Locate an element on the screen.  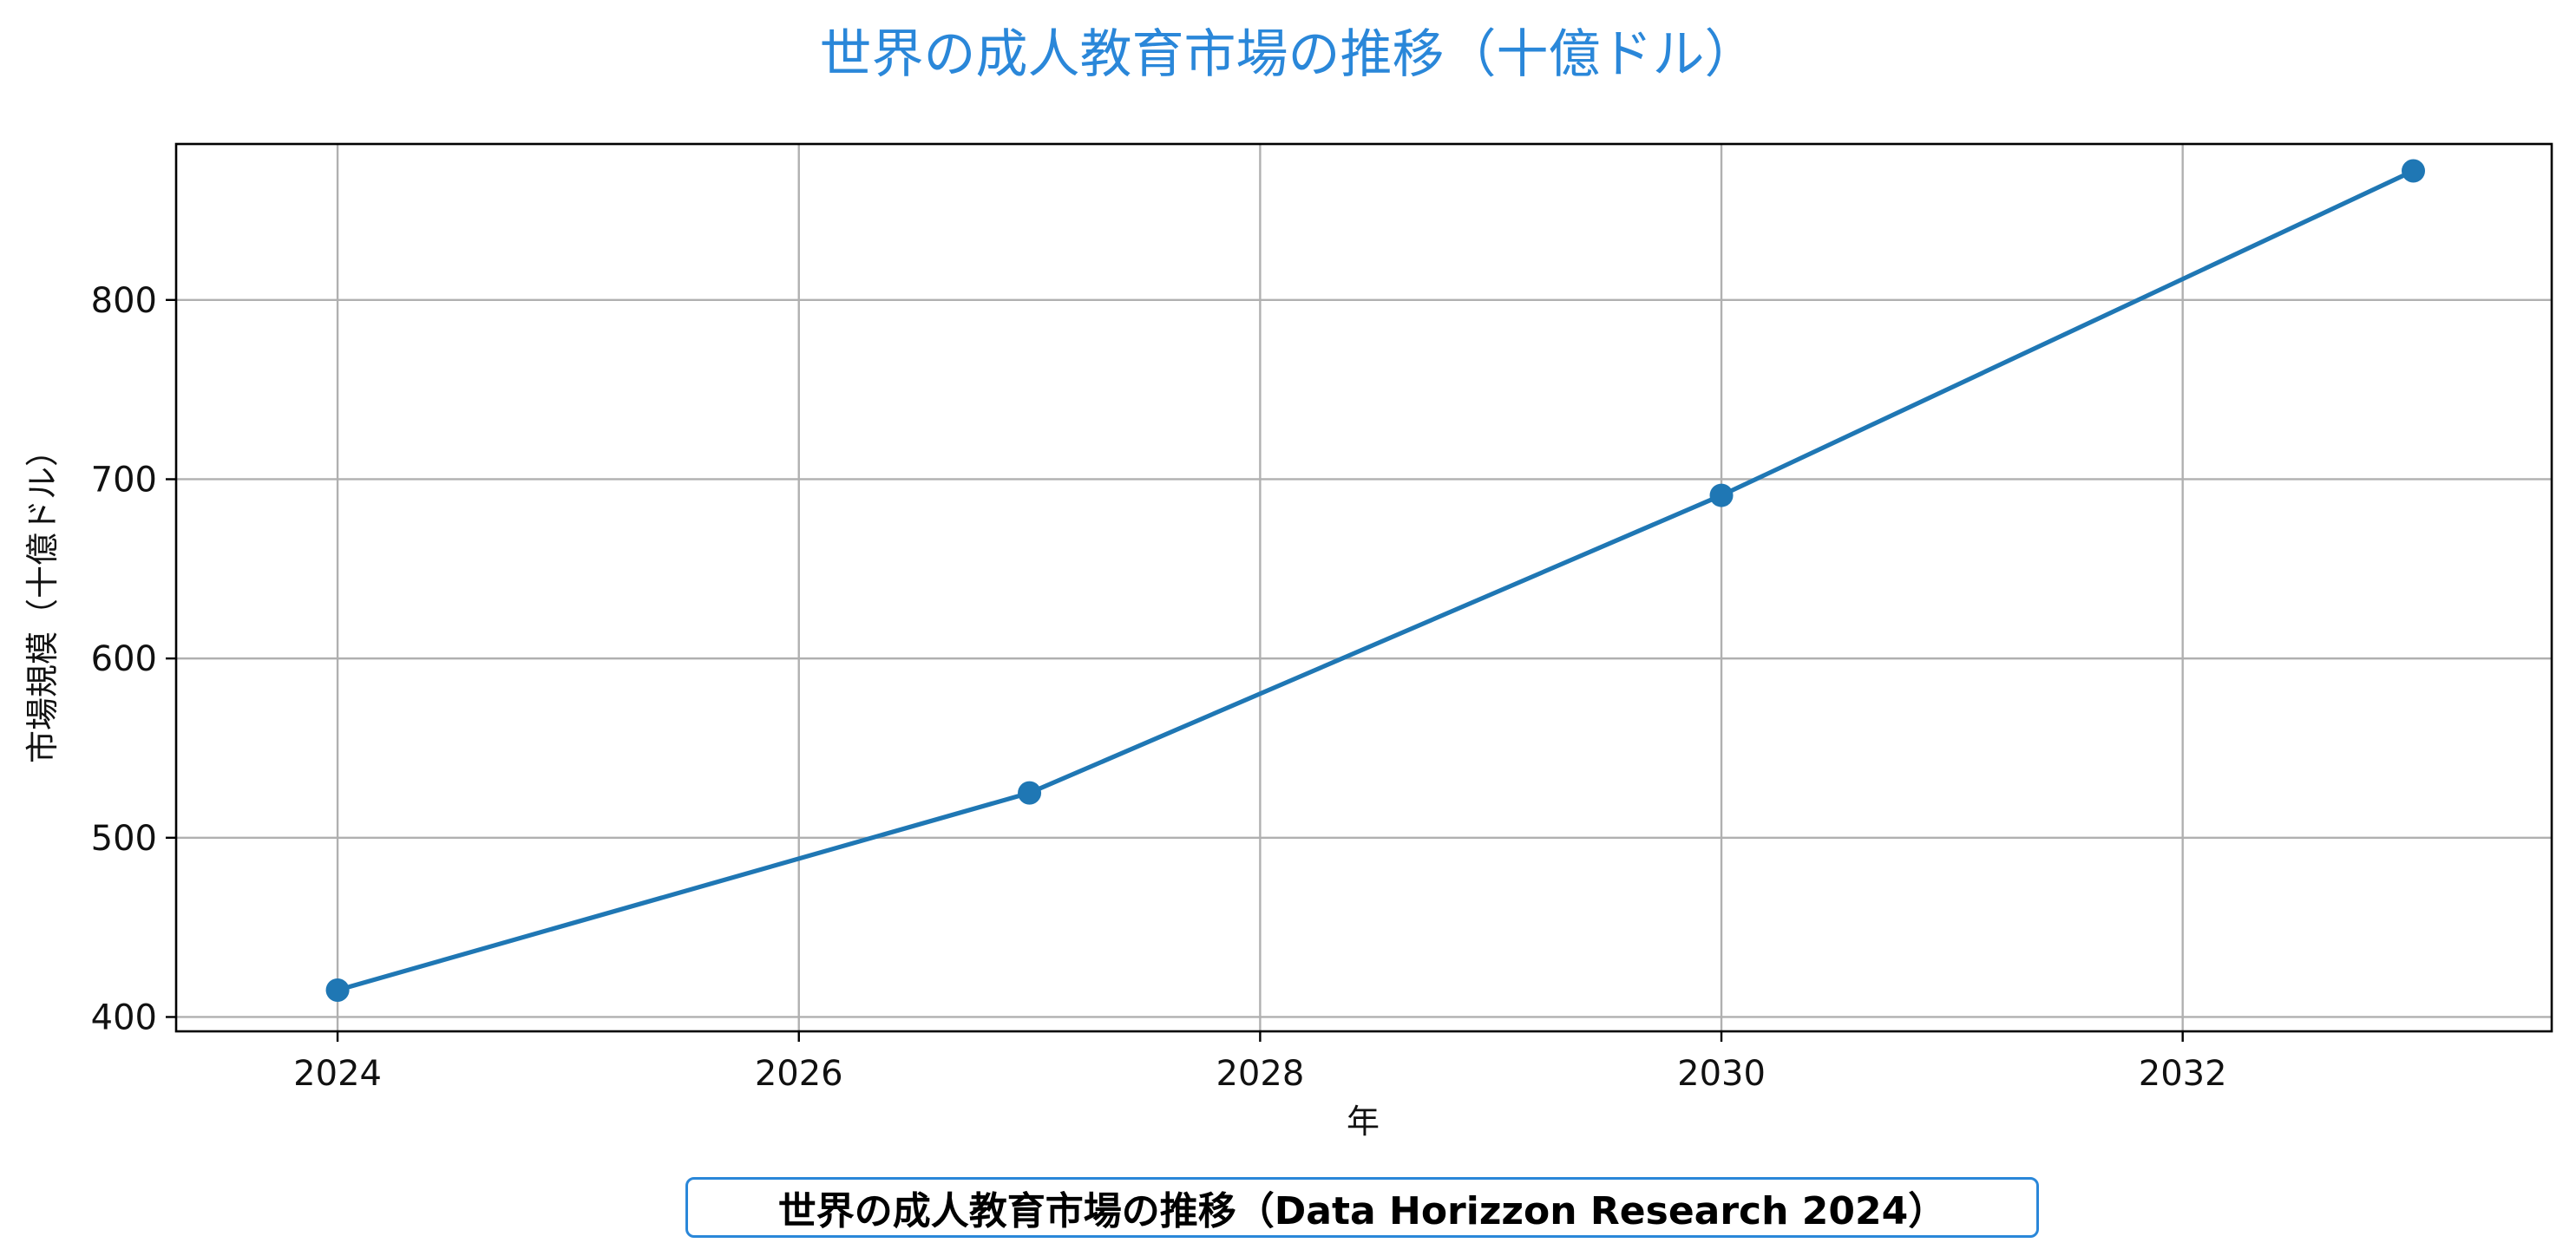
data-point-2027 is located at coordinates (1030, 793).